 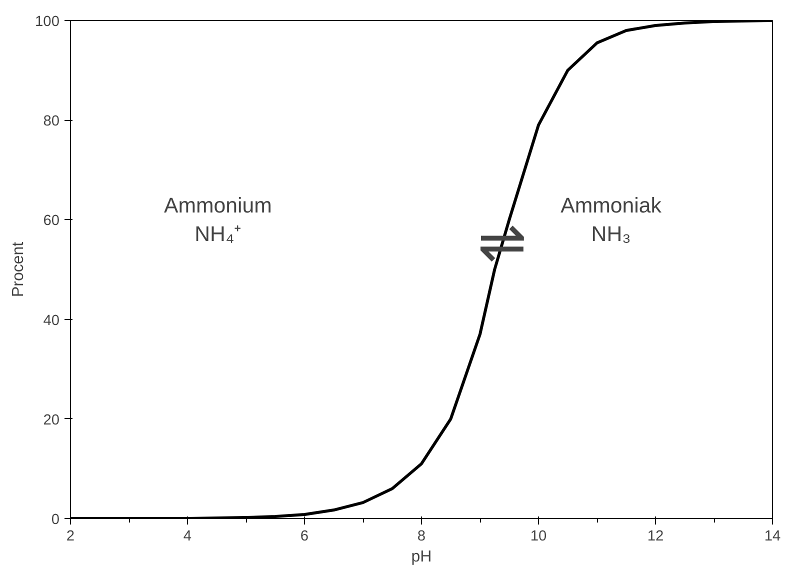 What do you see at coordinates (304, 536) in the screenshot?
I see `x-tick-label: 6` at bounding box center [304, 536].